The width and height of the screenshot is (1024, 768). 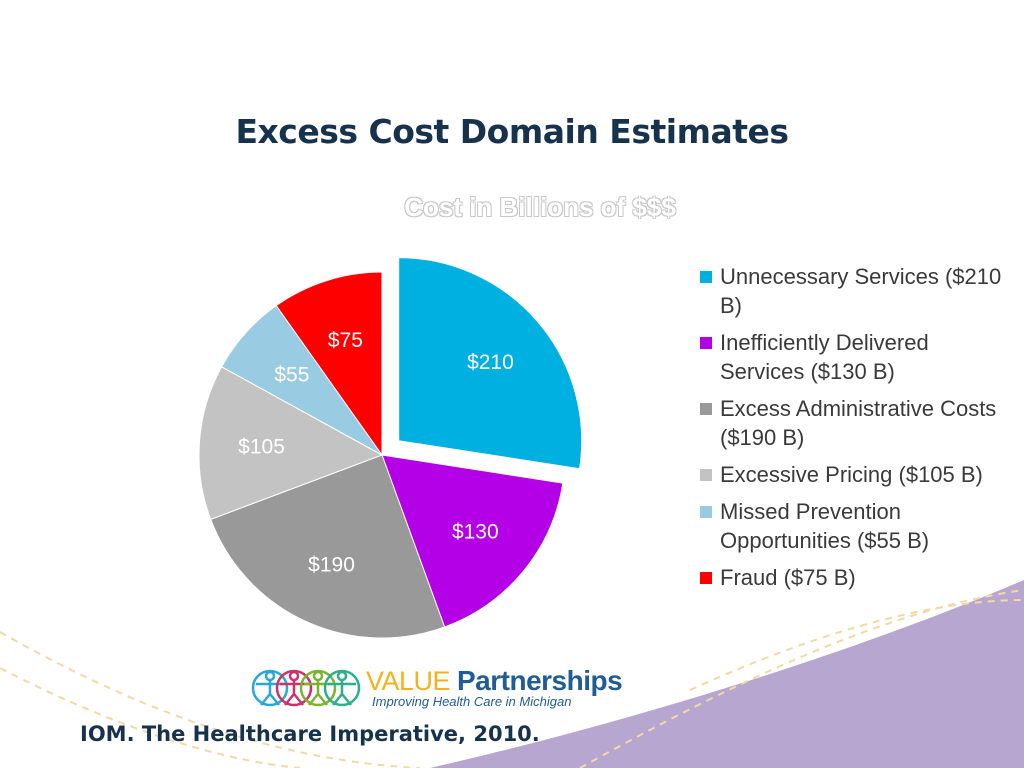 What do you see at coordinates (475, 532) in the screenshot?
I see `pie-data-label-1: $130` at bounding box center [475, 532].